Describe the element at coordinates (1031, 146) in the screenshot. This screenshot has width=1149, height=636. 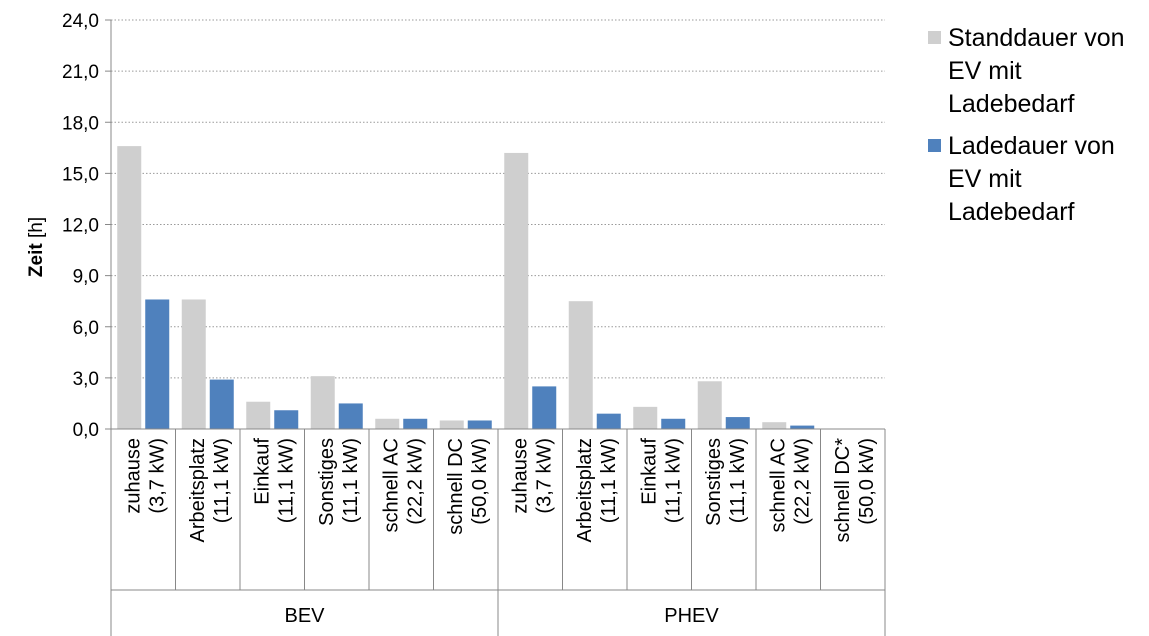
I see `legend-label-ladedauer-line1: Ladedauer von` at that location.